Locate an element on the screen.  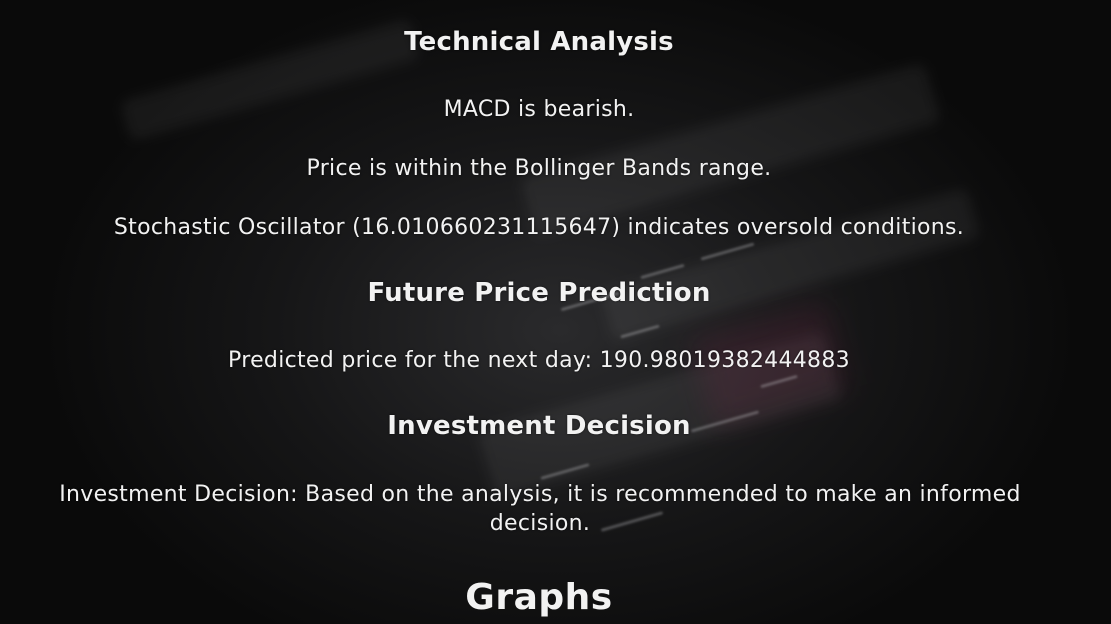
future-price-prediction-heading: Future Price Prediction is located at coordinates (539, 293).